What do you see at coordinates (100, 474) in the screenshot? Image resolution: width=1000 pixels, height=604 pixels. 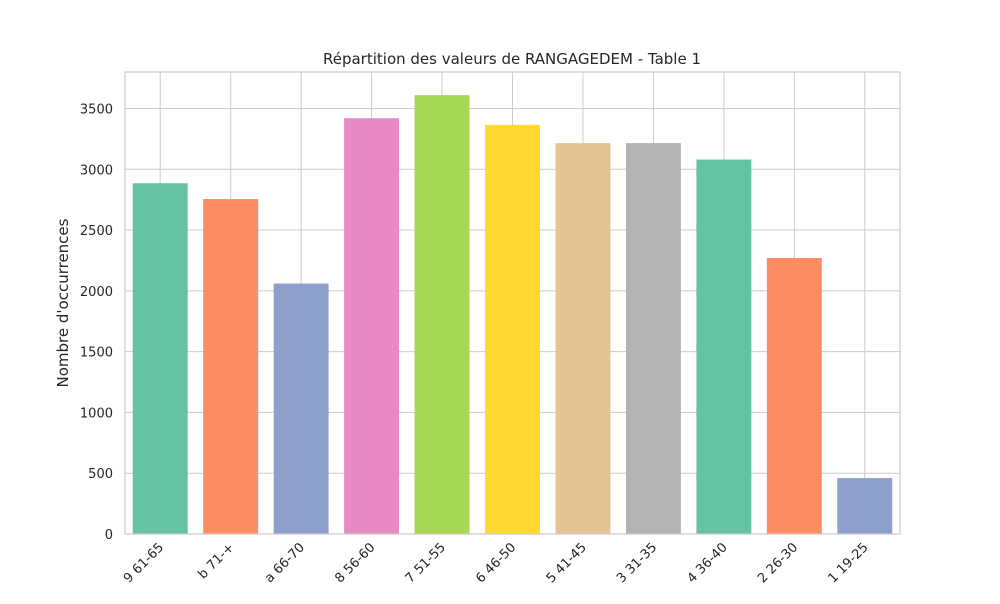 I see `y-tick-label: 500` at bounding box center [100, 474].